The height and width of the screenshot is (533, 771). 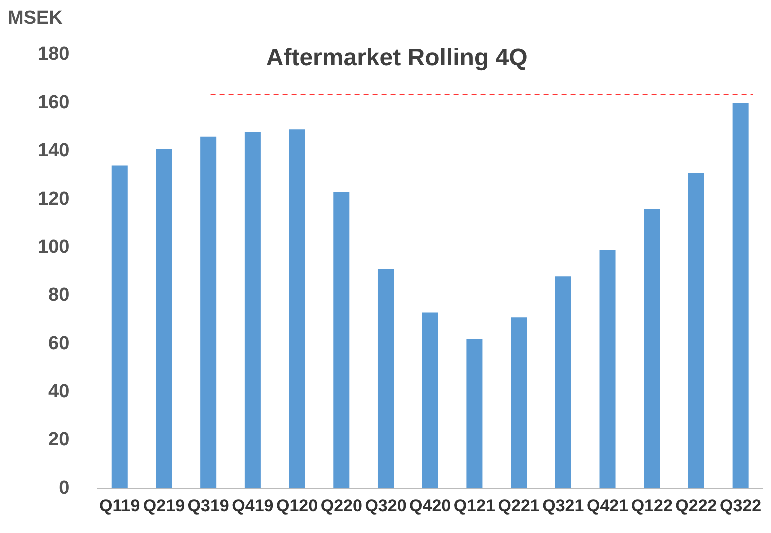 What do you see at coordinates (54, 247) in the screenshot?
I see `y-tick-label: 100` at bounding box center [54, 247].